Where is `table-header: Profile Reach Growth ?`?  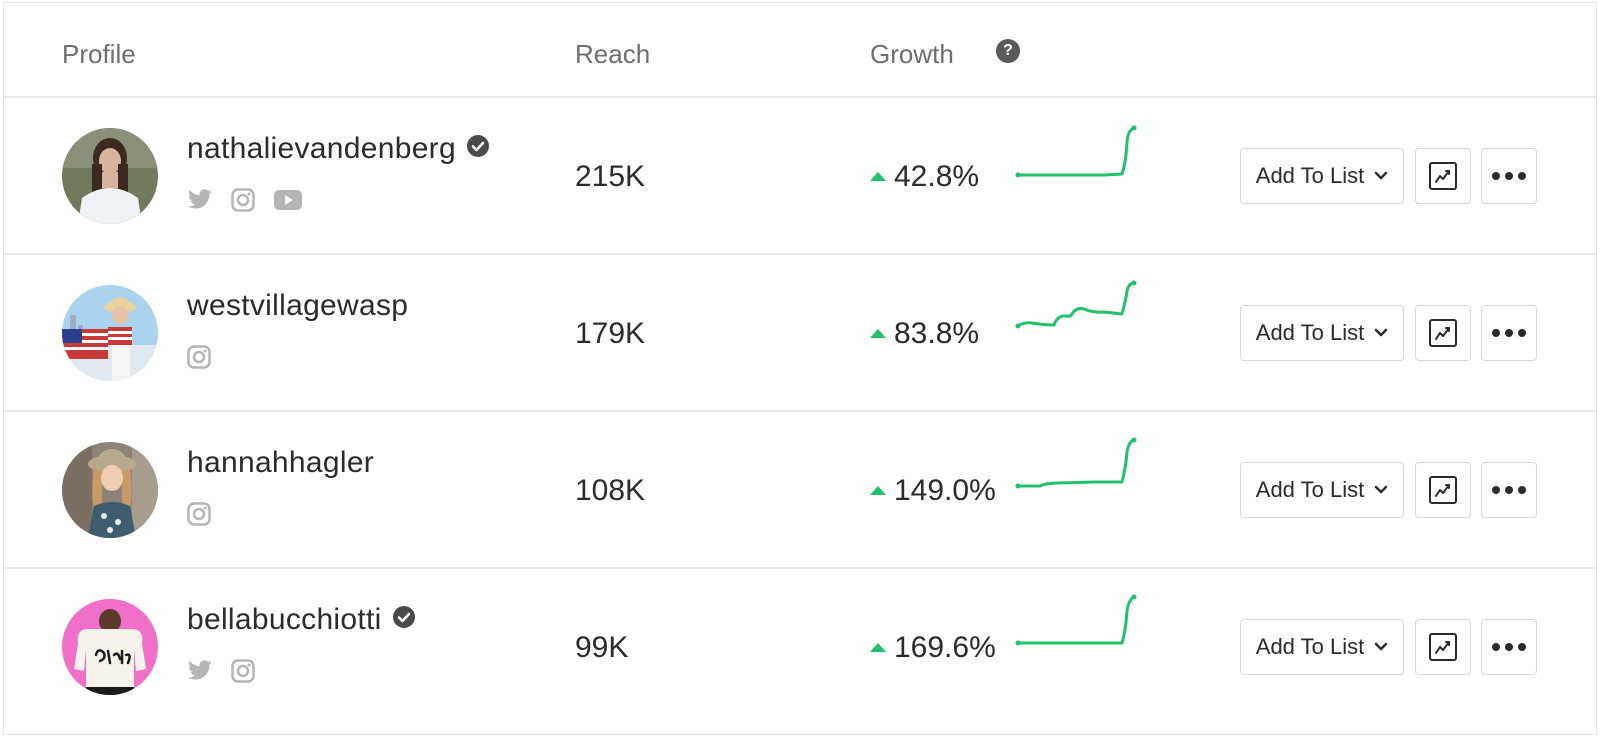
table-header: Profile Reach Growth ? is located at coordinates (800, 50).